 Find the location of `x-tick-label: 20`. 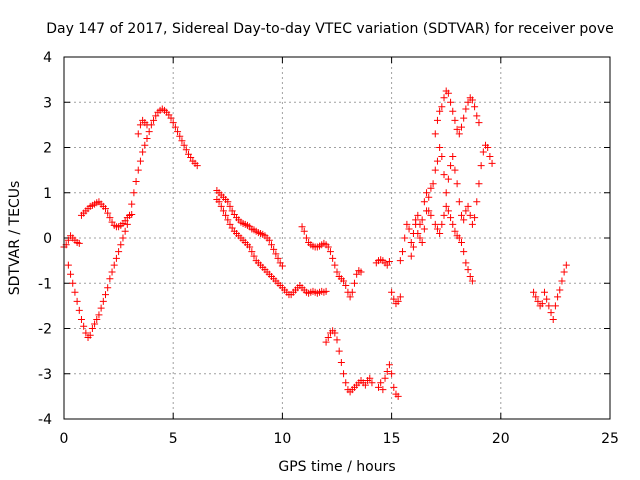

x-tick-label: 20 is located at coordinates (501, 439).